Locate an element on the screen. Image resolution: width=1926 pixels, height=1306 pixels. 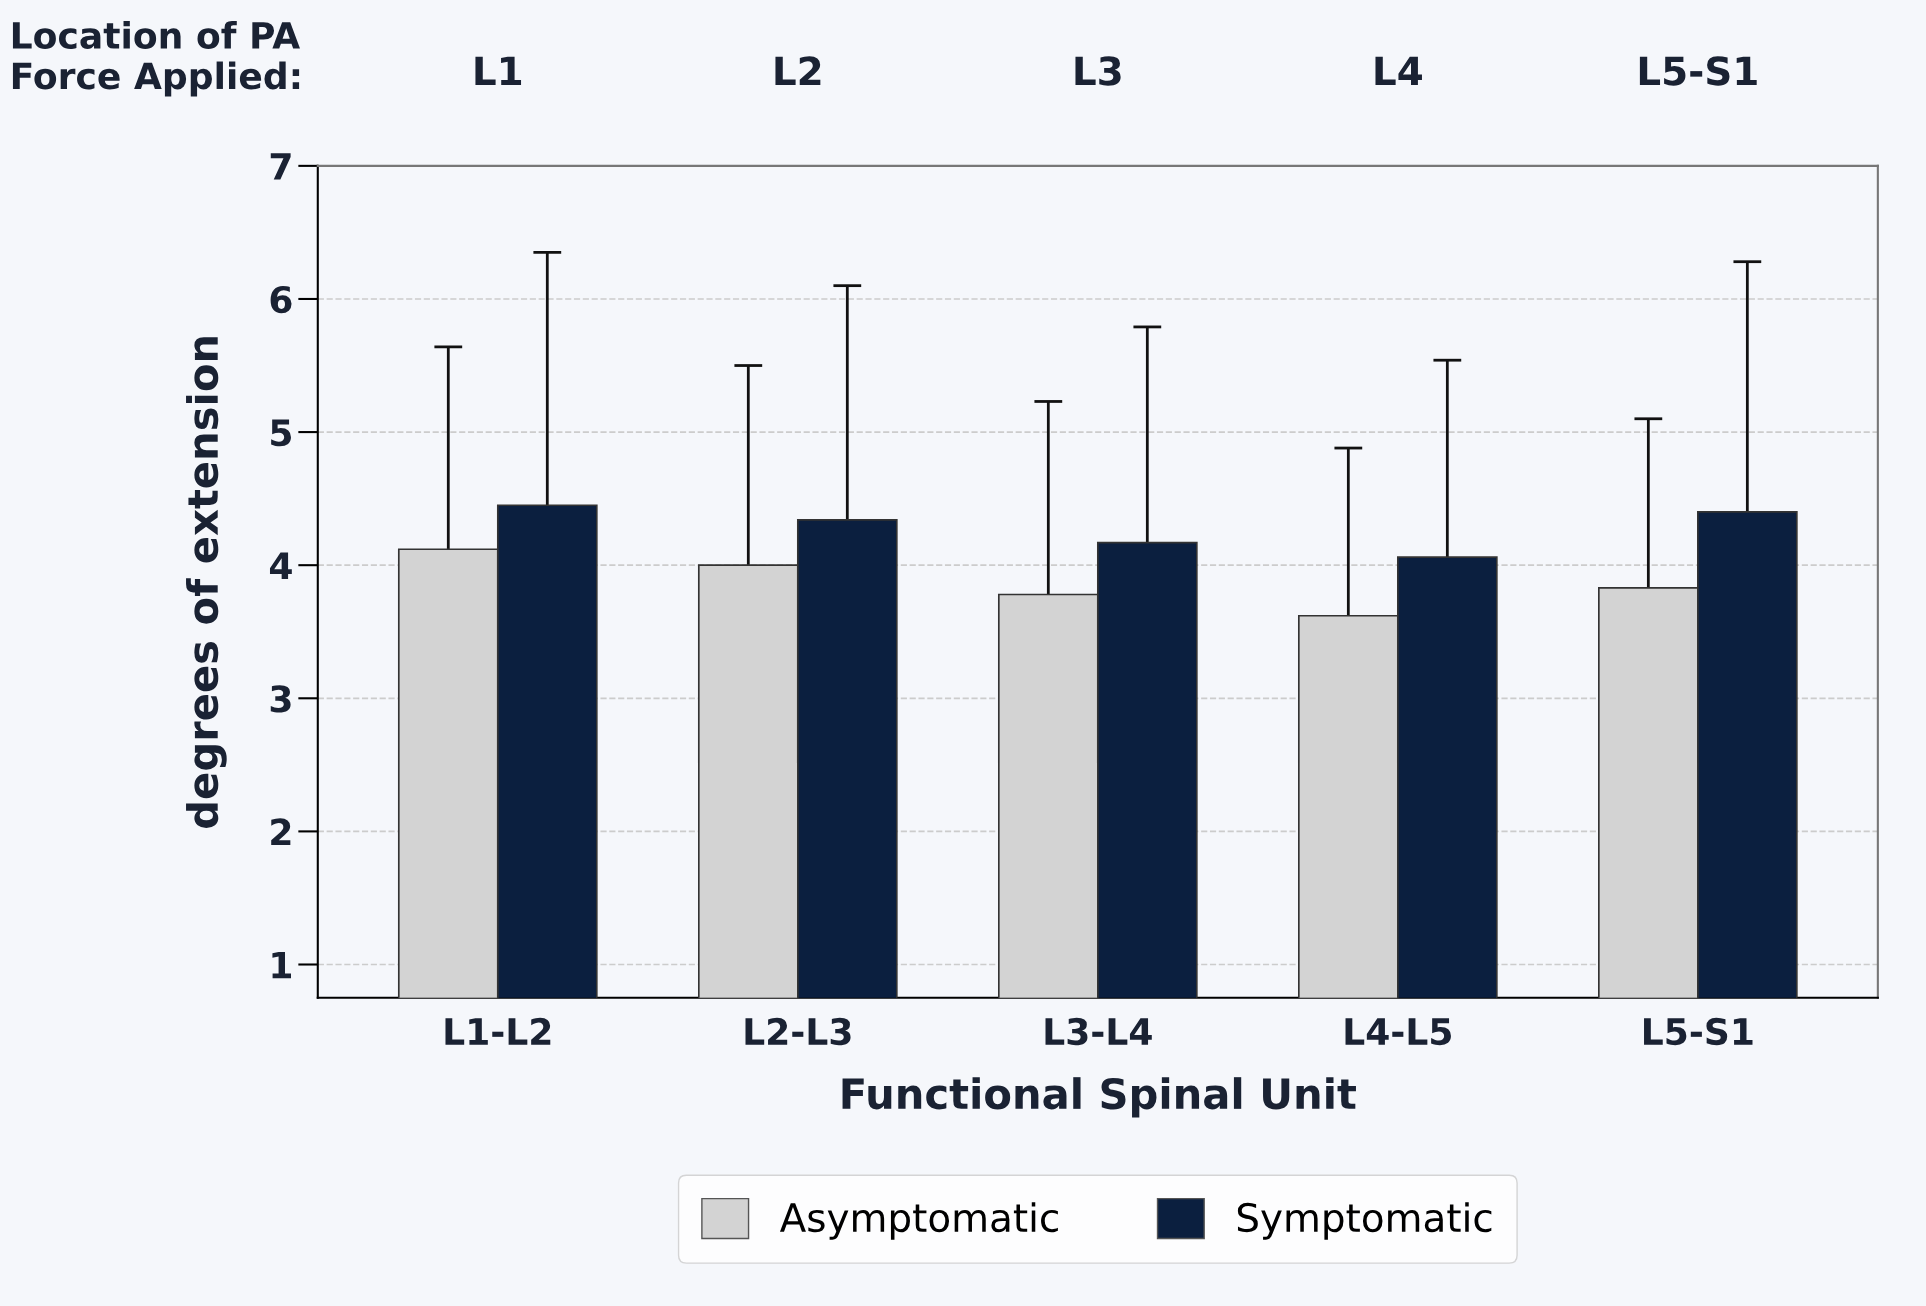
text: Location of PA Force Applied: is located at coordinates (156, 59).